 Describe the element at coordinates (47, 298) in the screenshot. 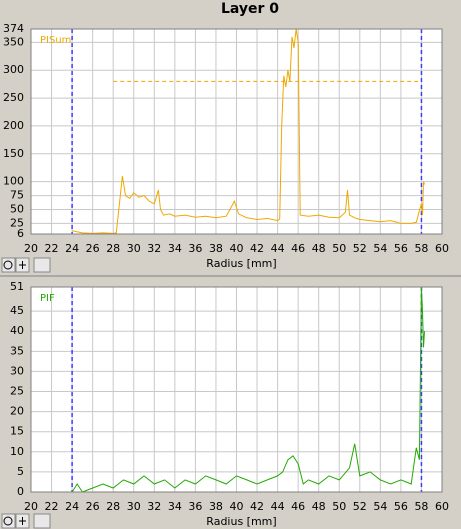

I see `legend-label: PIF` at that location.